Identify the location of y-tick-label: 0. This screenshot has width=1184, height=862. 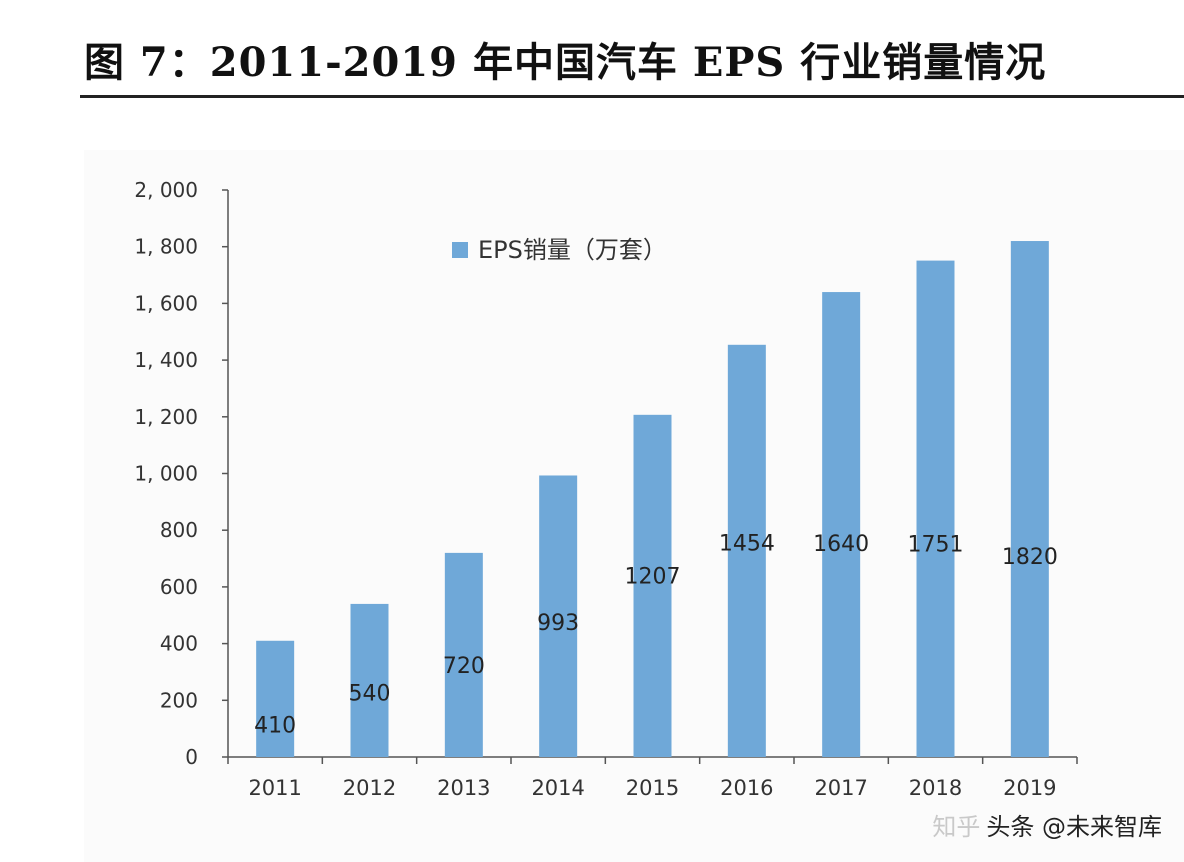
(191, 757).